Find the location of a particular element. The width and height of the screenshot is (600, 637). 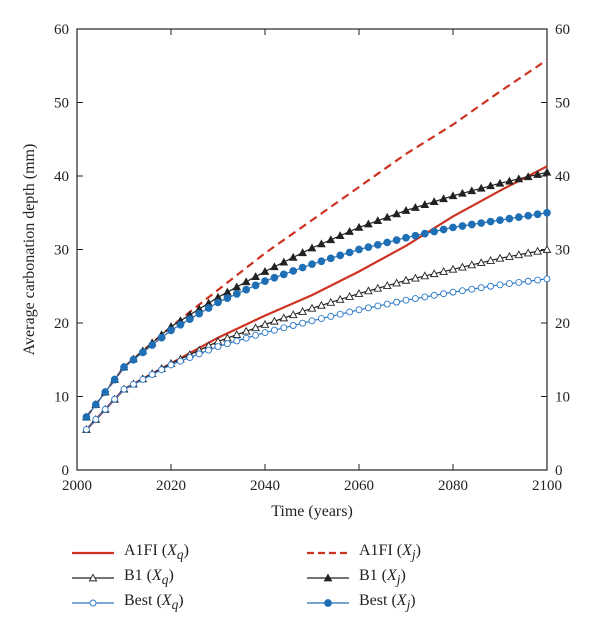

right-tick-label: 40 is located at coordinates (562, 177).